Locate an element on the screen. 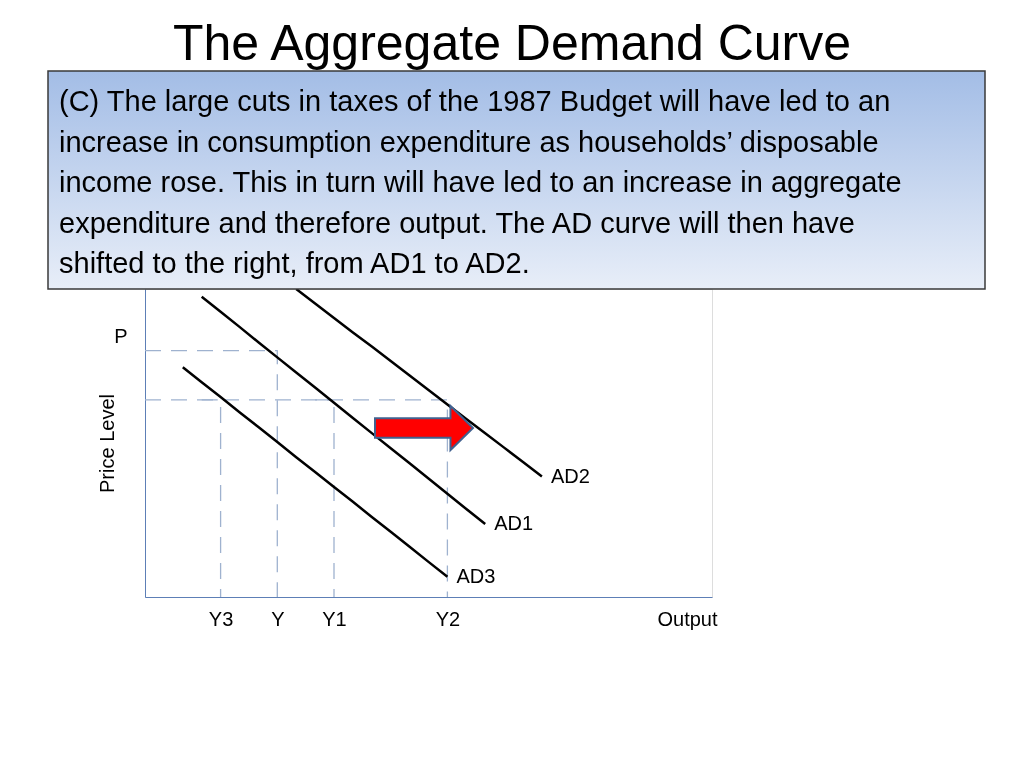 This screenshot has height=768, width=1024. x-axis-title: Output is located at coordinates (687, 618).